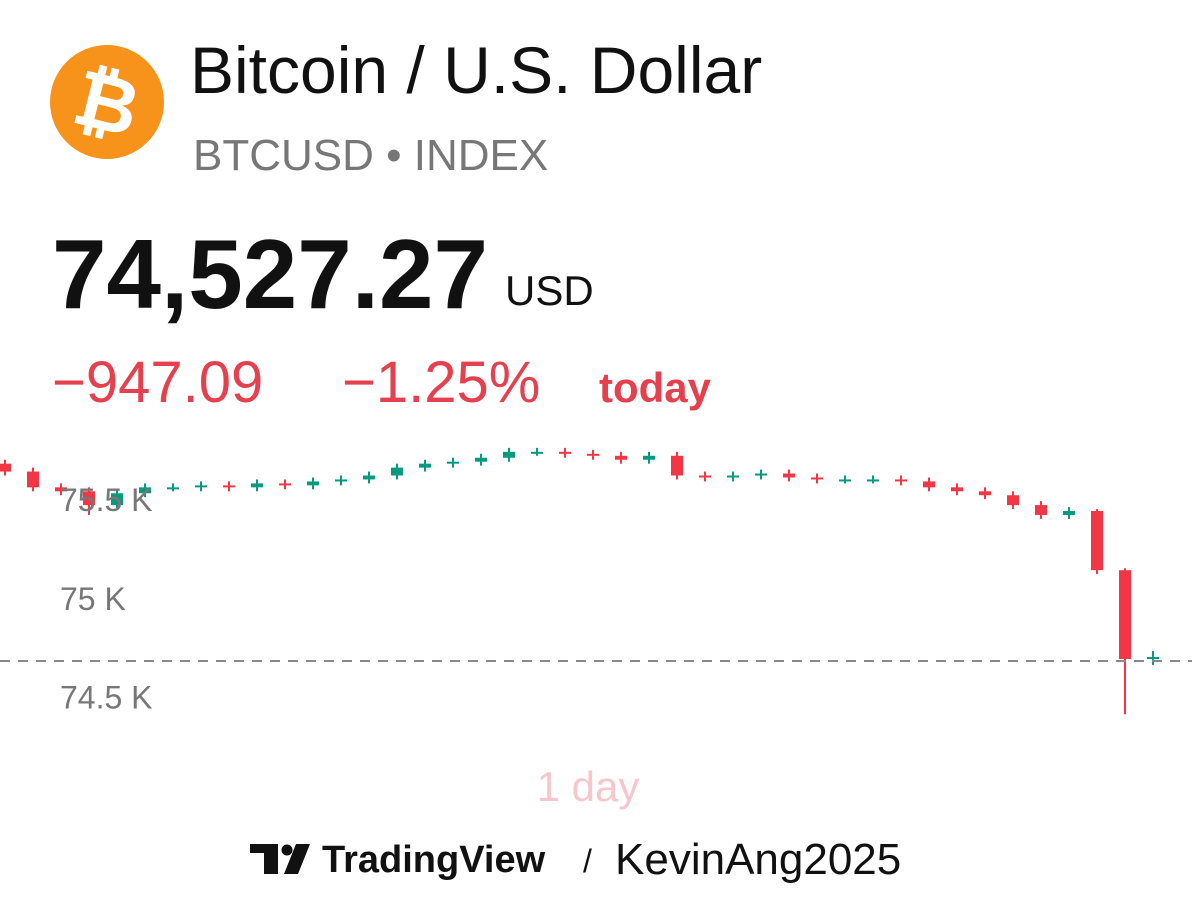 This screenshot has height=907, width=1192. I want to click on period: today, so click(655, 387).